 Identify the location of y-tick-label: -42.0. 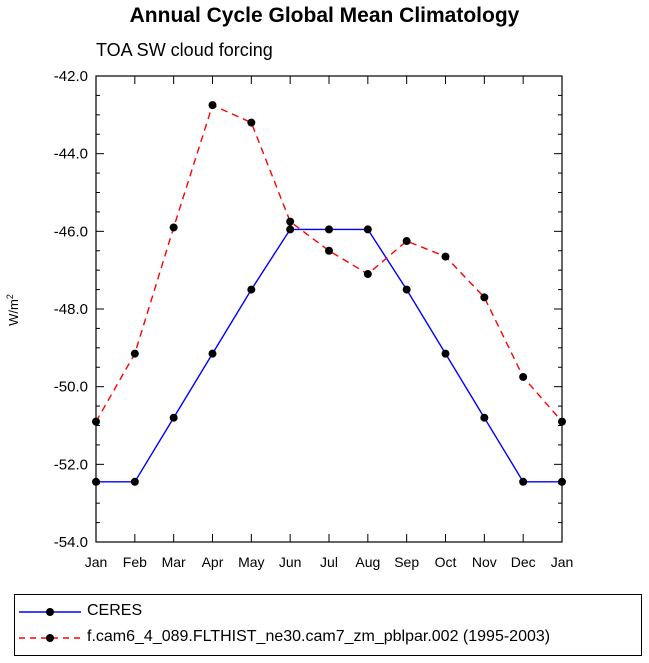
(71, 76).